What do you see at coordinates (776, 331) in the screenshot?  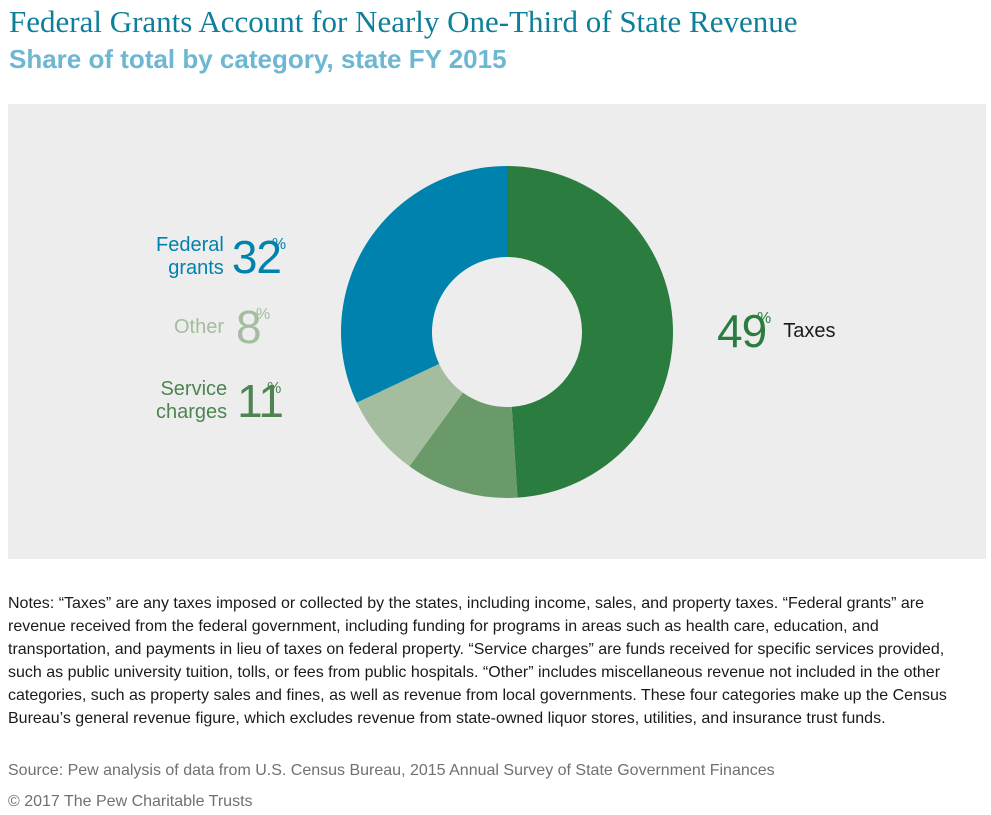 I see `label-taxes: 49 % Taxes` at bounding box center [776, 331].